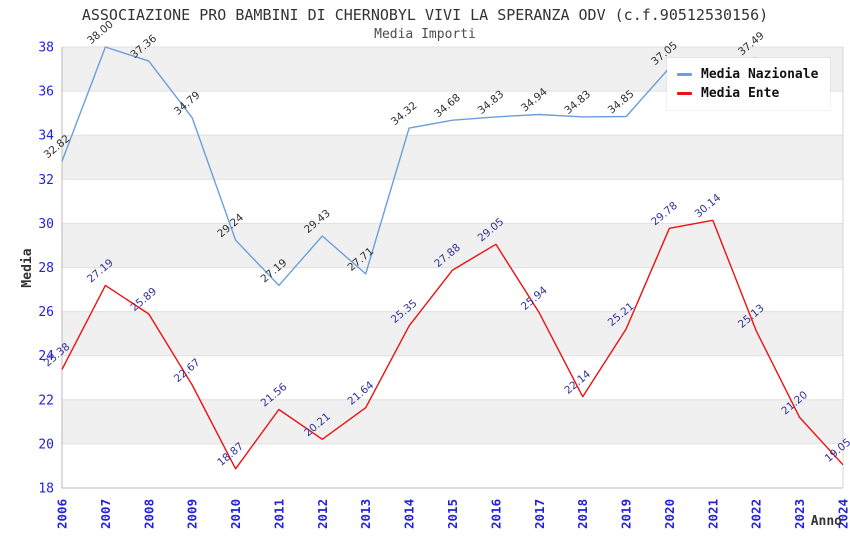  I want to click on x-tick-label: 2006, so click(62, 514).